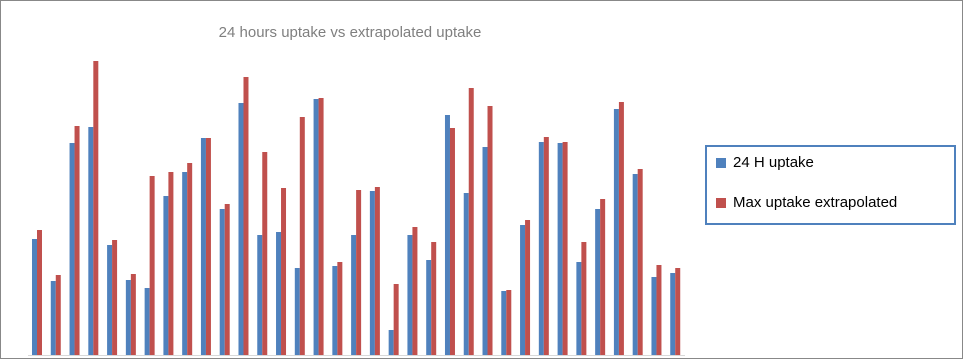  Describe the element at coordinates (350, 32) in the screenshot. I see `chart-title: 24 hours uptake vs extrapolated uptake` at that location.